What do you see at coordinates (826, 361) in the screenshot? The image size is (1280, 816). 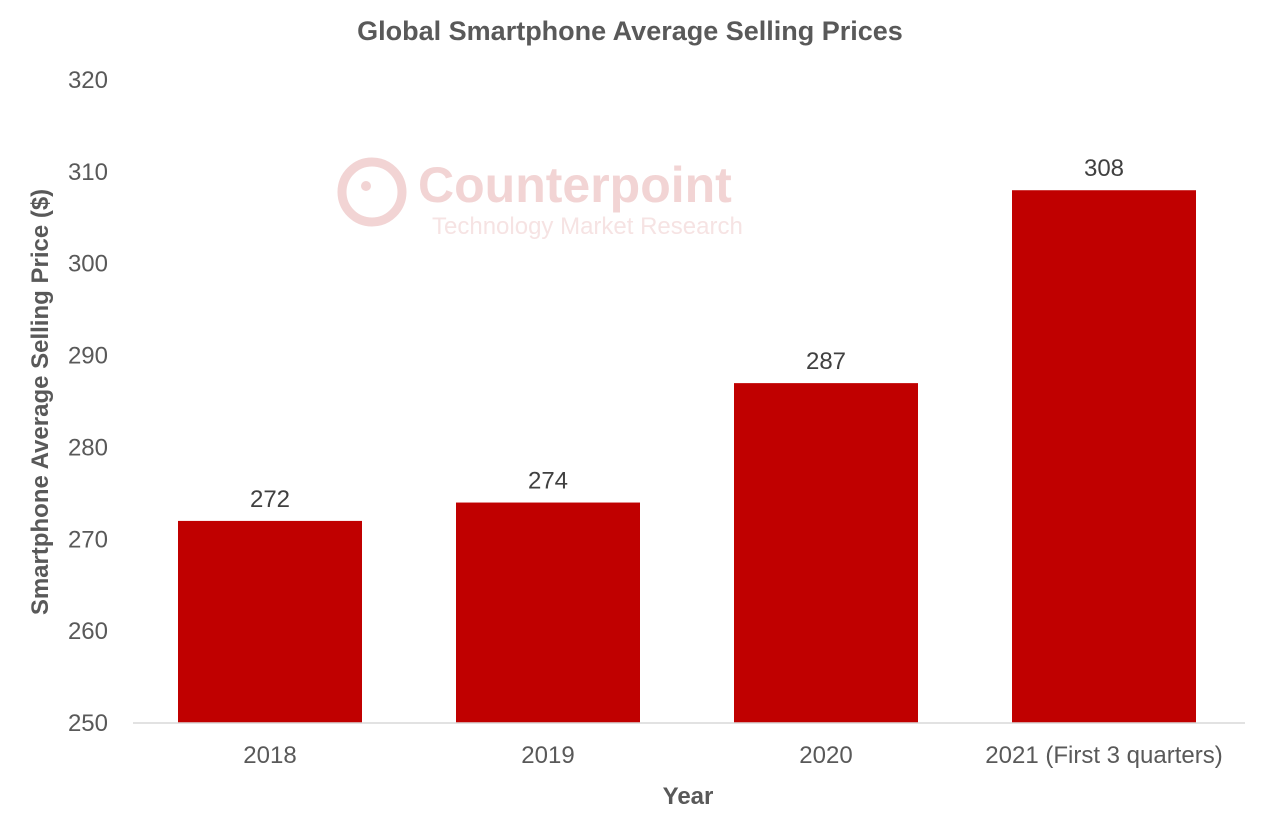 I see `data-label: 287` at bounding box center [826, 361].